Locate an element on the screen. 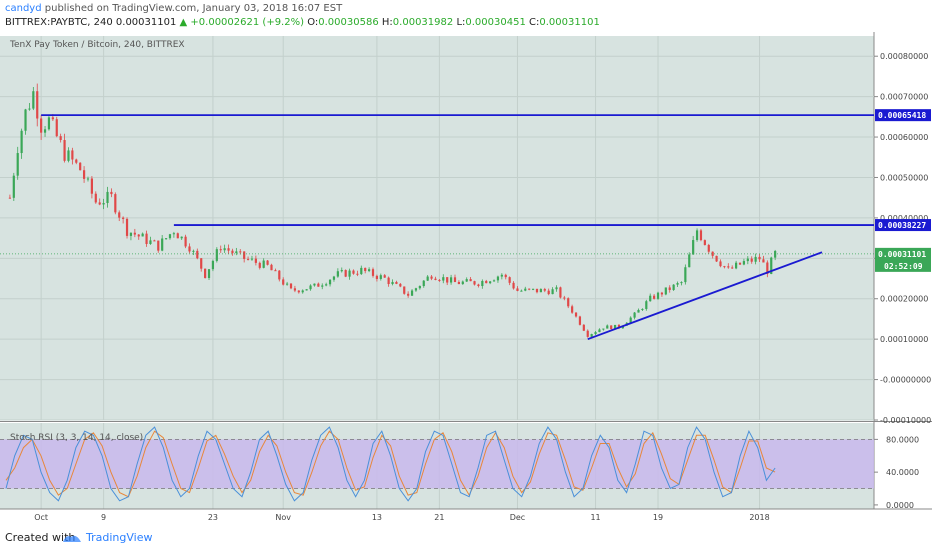  chart-title: TenX Pay Token / Bitcoin, 240, BITTREX is located at coordinates (97, 45).